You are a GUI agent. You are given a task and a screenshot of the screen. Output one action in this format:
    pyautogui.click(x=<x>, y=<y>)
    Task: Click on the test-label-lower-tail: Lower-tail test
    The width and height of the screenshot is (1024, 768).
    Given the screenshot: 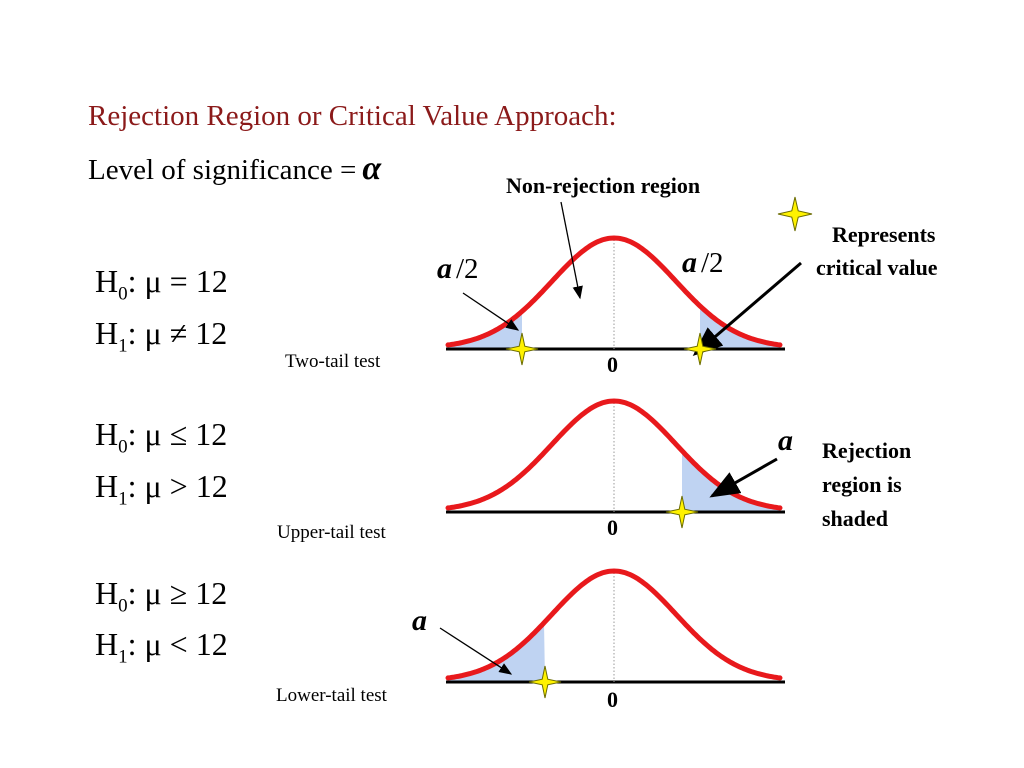 What is the action you would take?
    pyautogui.click(x=331, y=695)
    